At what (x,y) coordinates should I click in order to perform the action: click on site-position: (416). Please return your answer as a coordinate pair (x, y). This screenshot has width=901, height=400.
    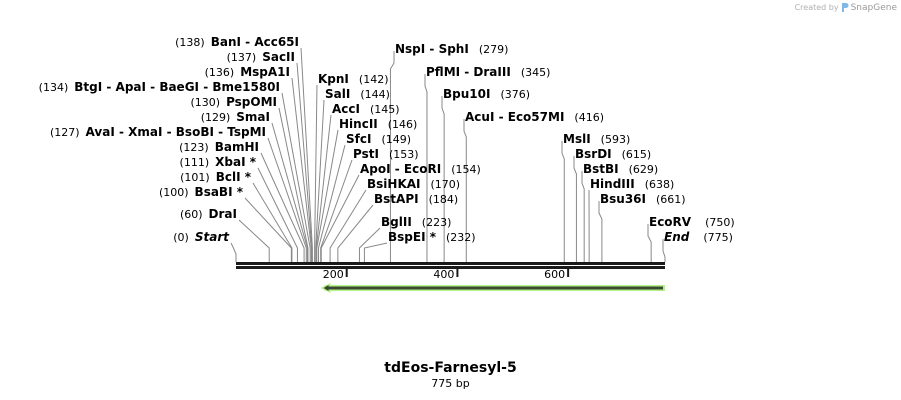
    Looking at the image, I should click on (589, 117).